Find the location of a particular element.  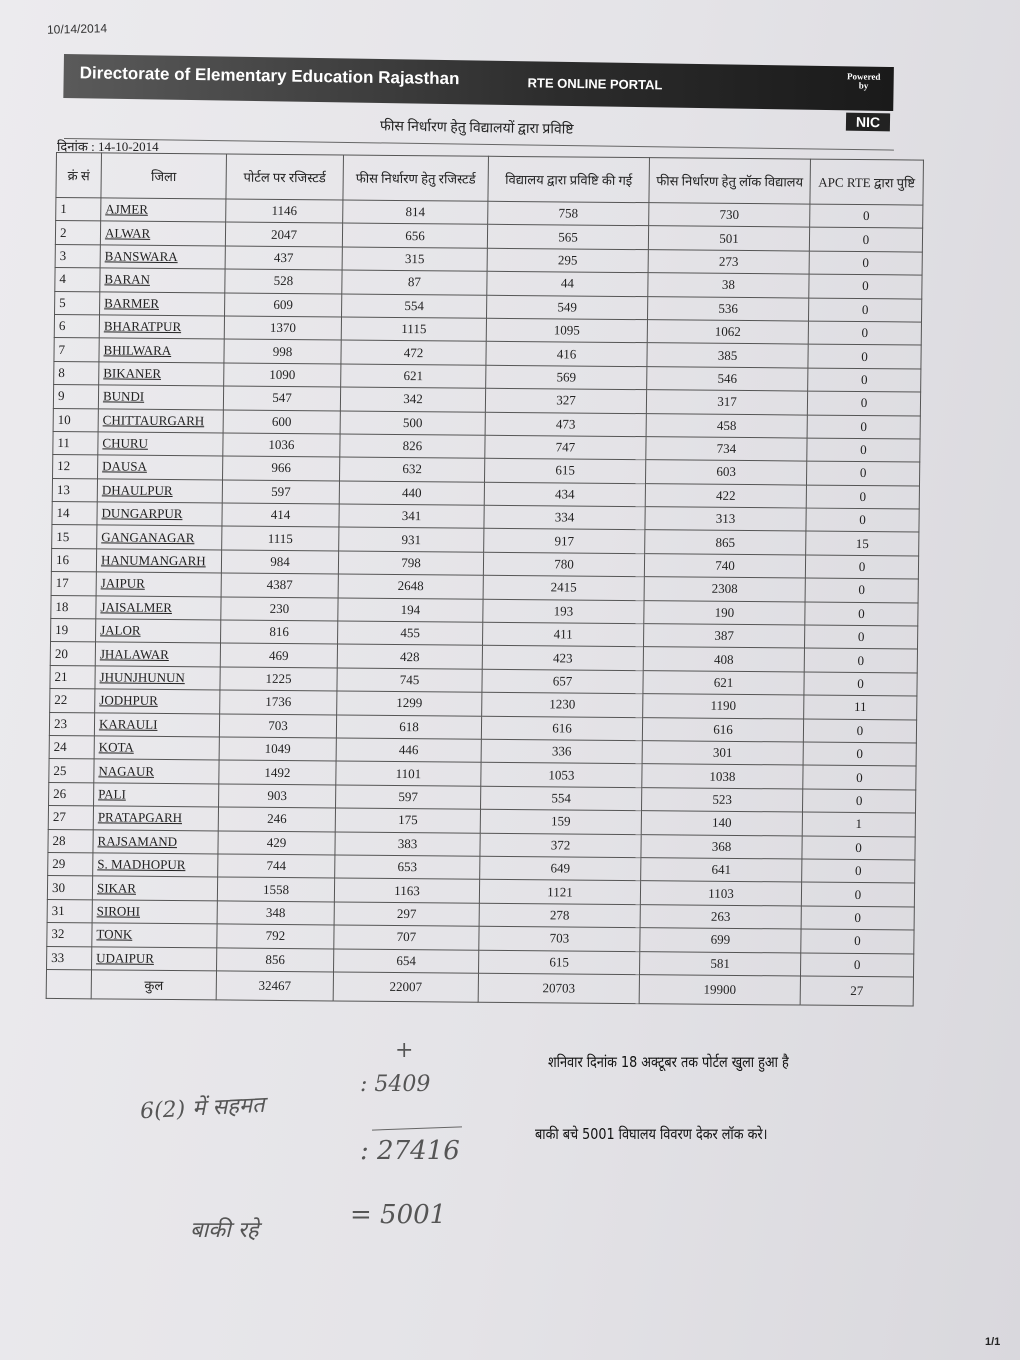

cell-district: KARAULI is located at coordinates (157, 724).